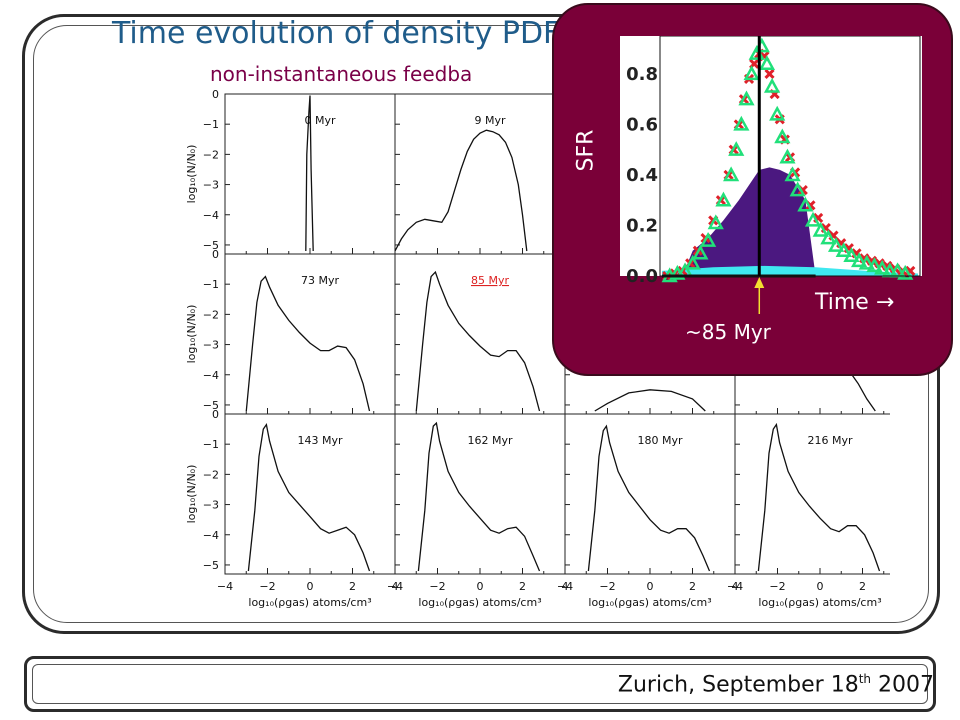  I want to click on sfr-axis-label: SFR, so click(586, 150).